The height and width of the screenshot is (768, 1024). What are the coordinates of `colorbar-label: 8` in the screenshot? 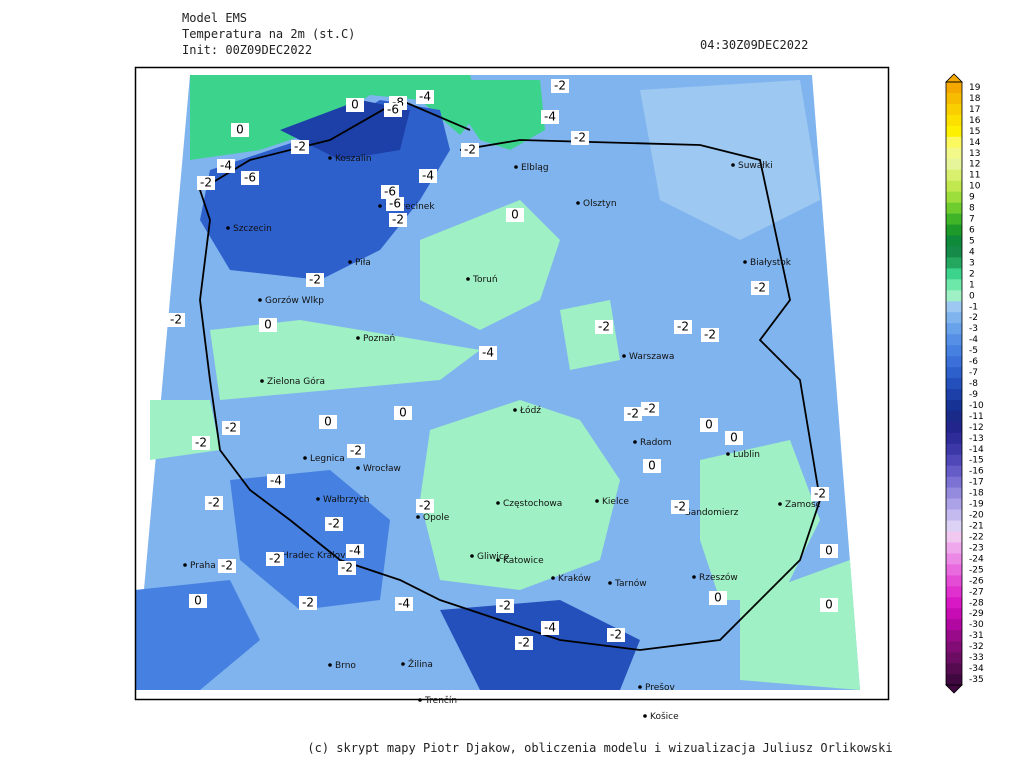 It's located at (972, 209).